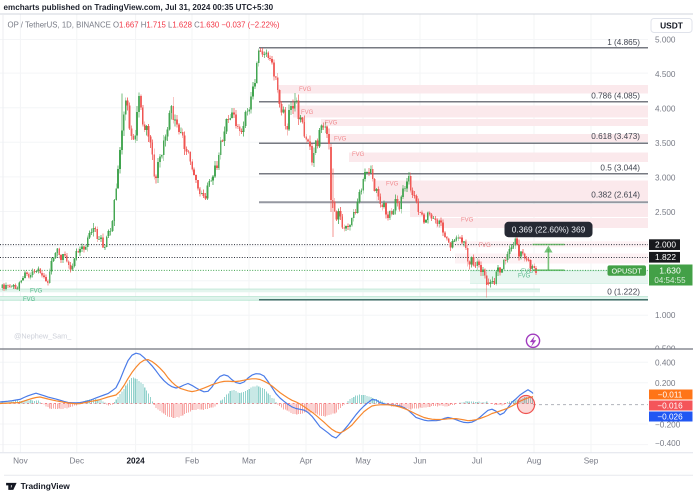 This screenshot has width=693, height=492. Describe the element at coordinates (591, 461) in the screenshot. I see `svg-text: Sep` at that location.